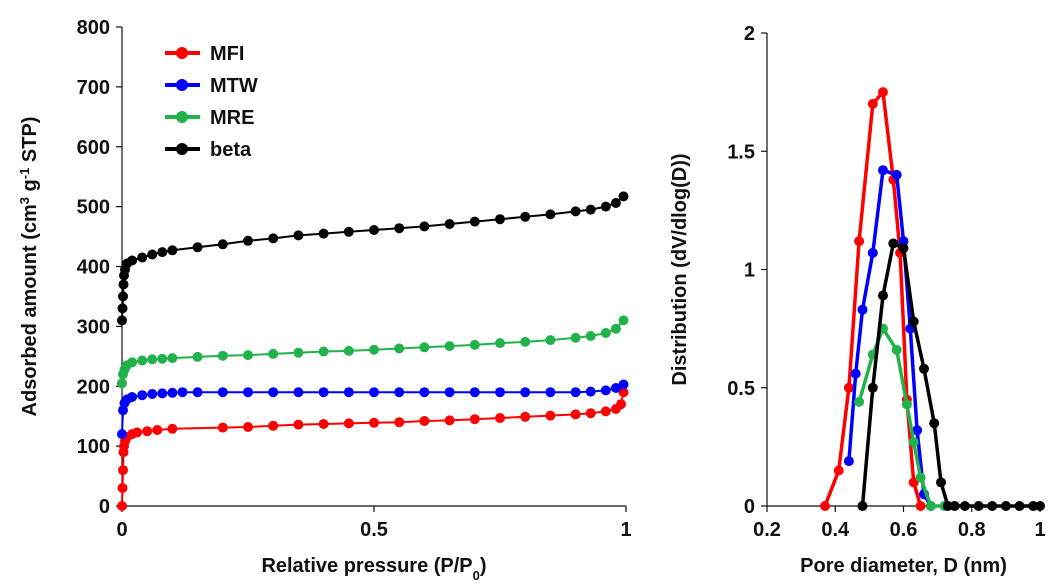  Describe the element at coordinates (93, 327) in the screenshot. I see `y-tick-label: 300` at that location.